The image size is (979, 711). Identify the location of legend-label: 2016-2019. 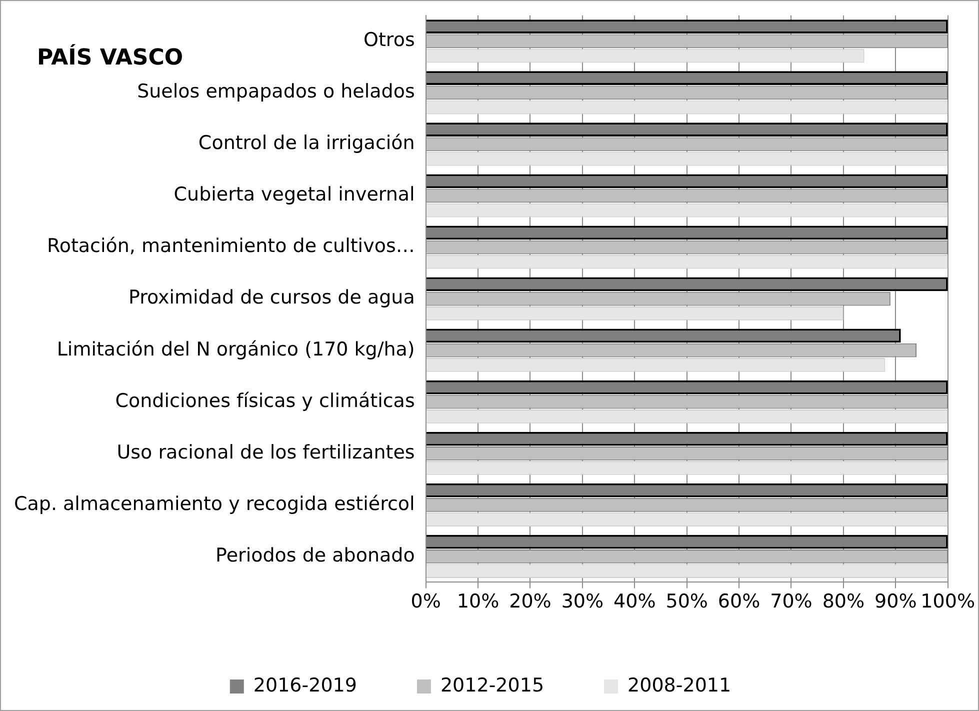
(305, 685).